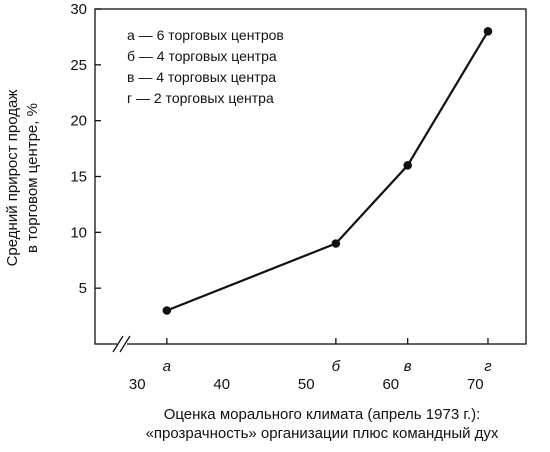 This screenshot has width=550, height=452. What do you see at coordinates (78, 177) in the screenshot?
I see `y-tick-label: 15` at bounding box center [78, 177].